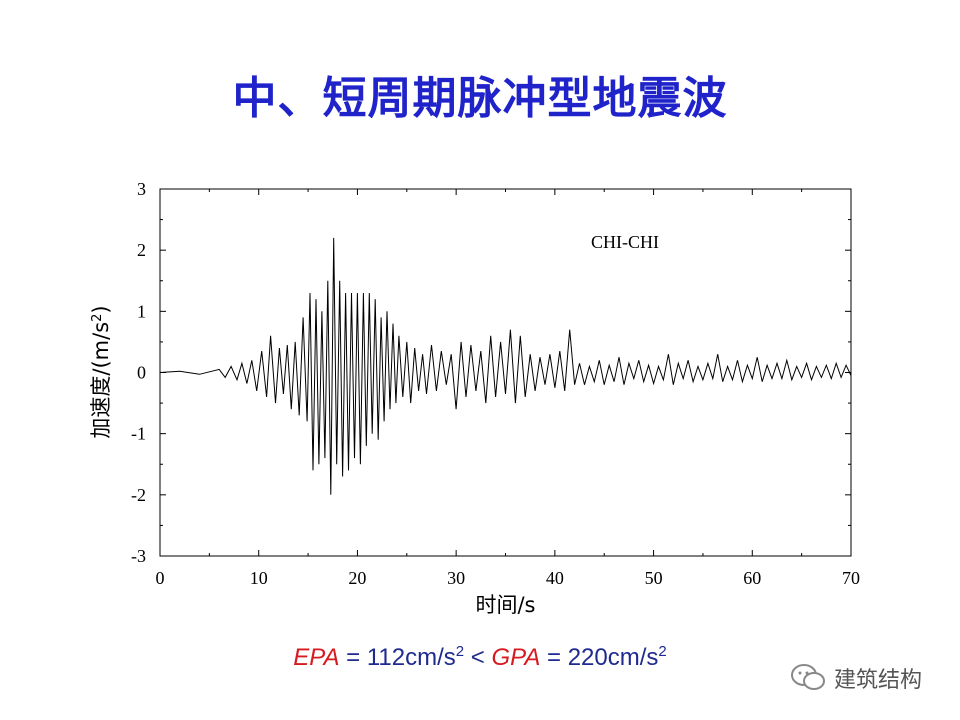 This screenshot has width=960, height=720. Describe the element at coordinates (599, 657) in the screenshot. I see `gpa-value: = 220cm/s` at that location.